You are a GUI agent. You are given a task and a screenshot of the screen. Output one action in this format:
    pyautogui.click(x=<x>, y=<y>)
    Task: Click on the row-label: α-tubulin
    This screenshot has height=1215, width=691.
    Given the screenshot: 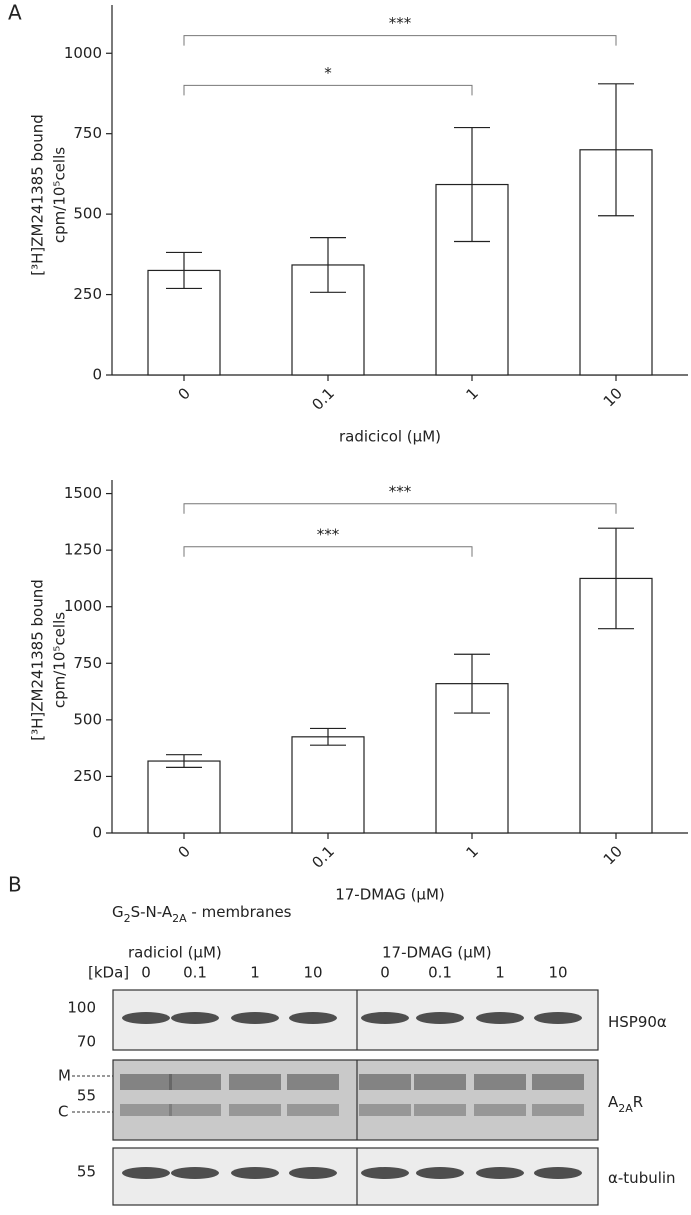 What is the action you would take?
    pyautogui.click(x=642, y=1178)
    